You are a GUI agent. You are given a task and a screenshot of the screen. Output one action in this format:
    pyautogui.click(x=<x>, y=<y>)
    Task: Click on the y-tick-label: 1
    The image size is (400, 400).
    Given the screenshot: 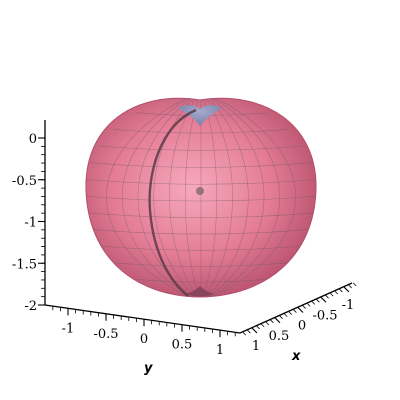 What is the action you would take?
    pyautogui.click(x=220, y=350)
    